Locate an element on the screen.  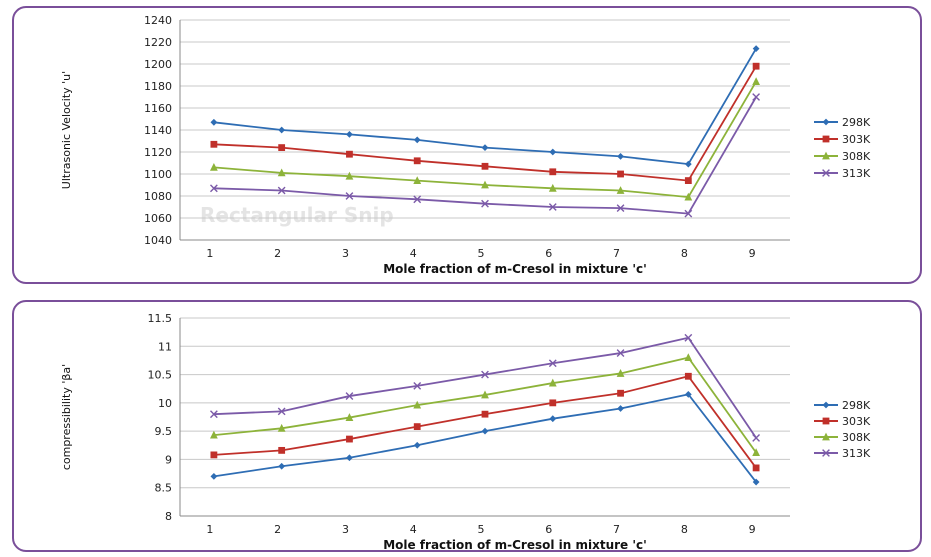
velocity-y-tick-label: 1080 is located at coordinates (158, 196).